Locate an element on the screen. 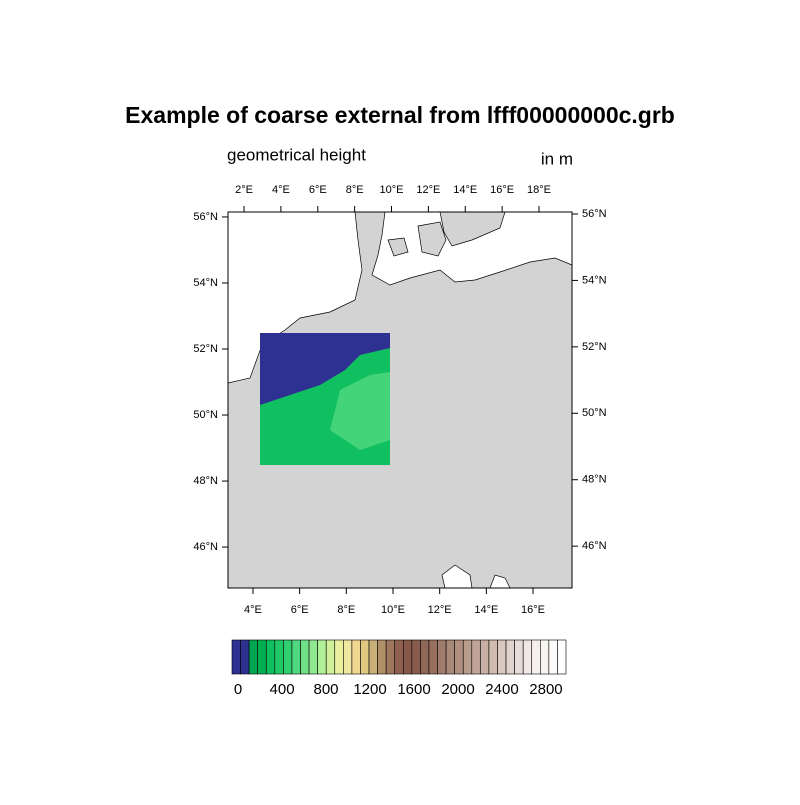  field-land-high is located at coordinates (360, 411).